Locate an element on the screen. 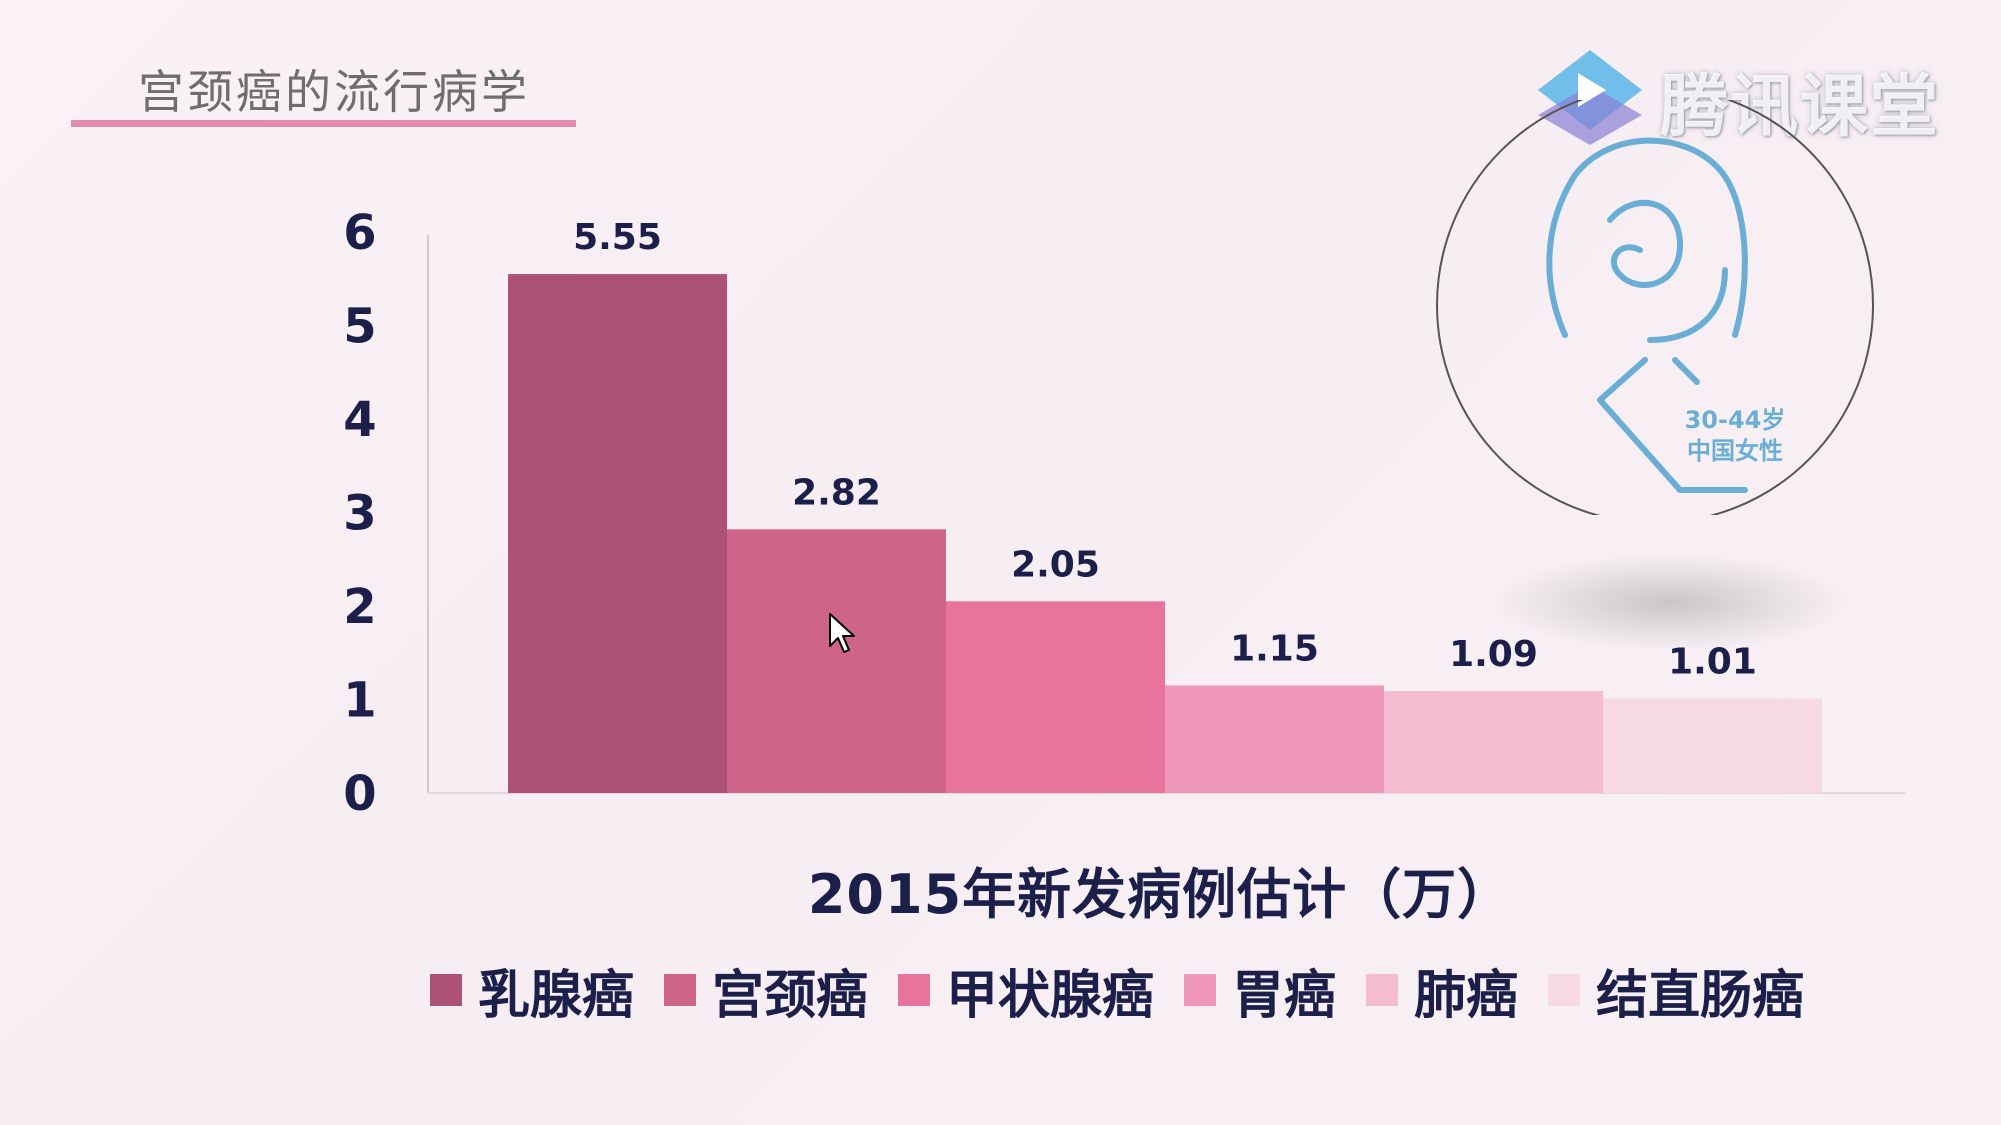 The image size is (2001, 1125). tencent-classroom-watermark: 腾讯课堂 is located at coordinates (1740, 100).